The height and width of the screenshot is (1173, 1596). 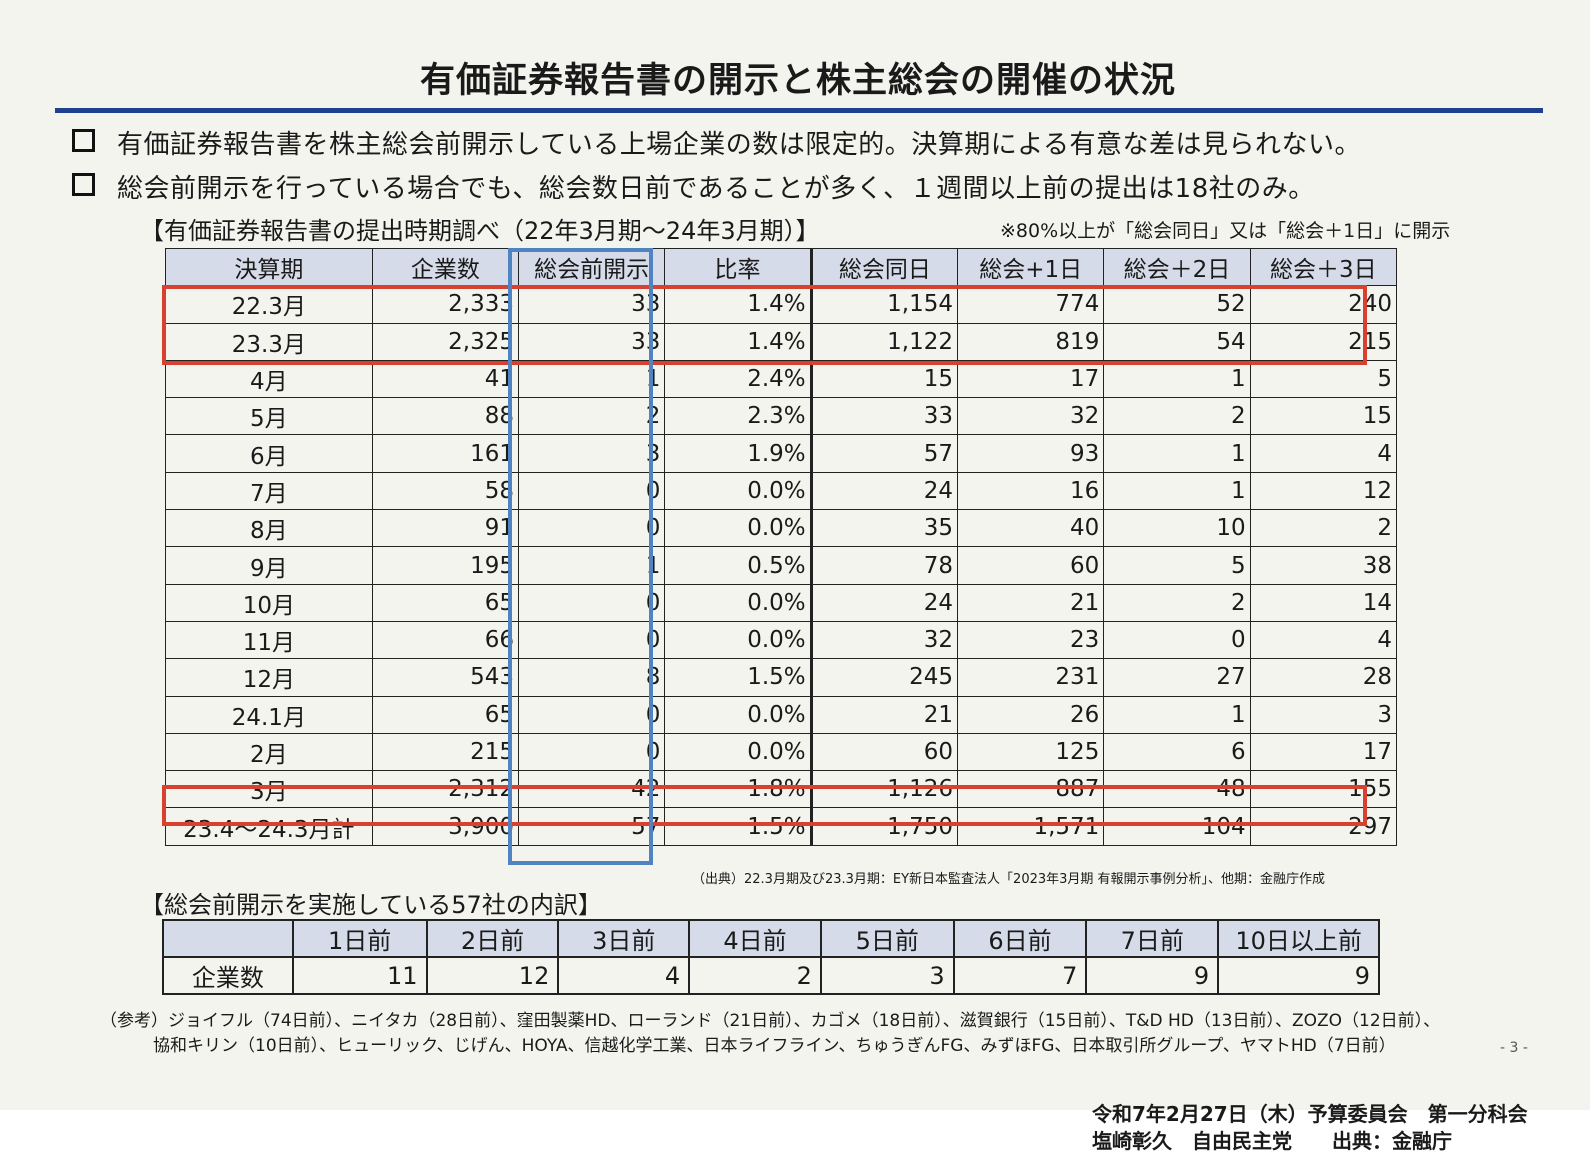 What do you see at coordinates (1310, 1114) in the screenshot?
I see `footer-line-1: 令和7年2月27日（木）予算委員会 第一分科会` at bounding box center [1310, 1114].